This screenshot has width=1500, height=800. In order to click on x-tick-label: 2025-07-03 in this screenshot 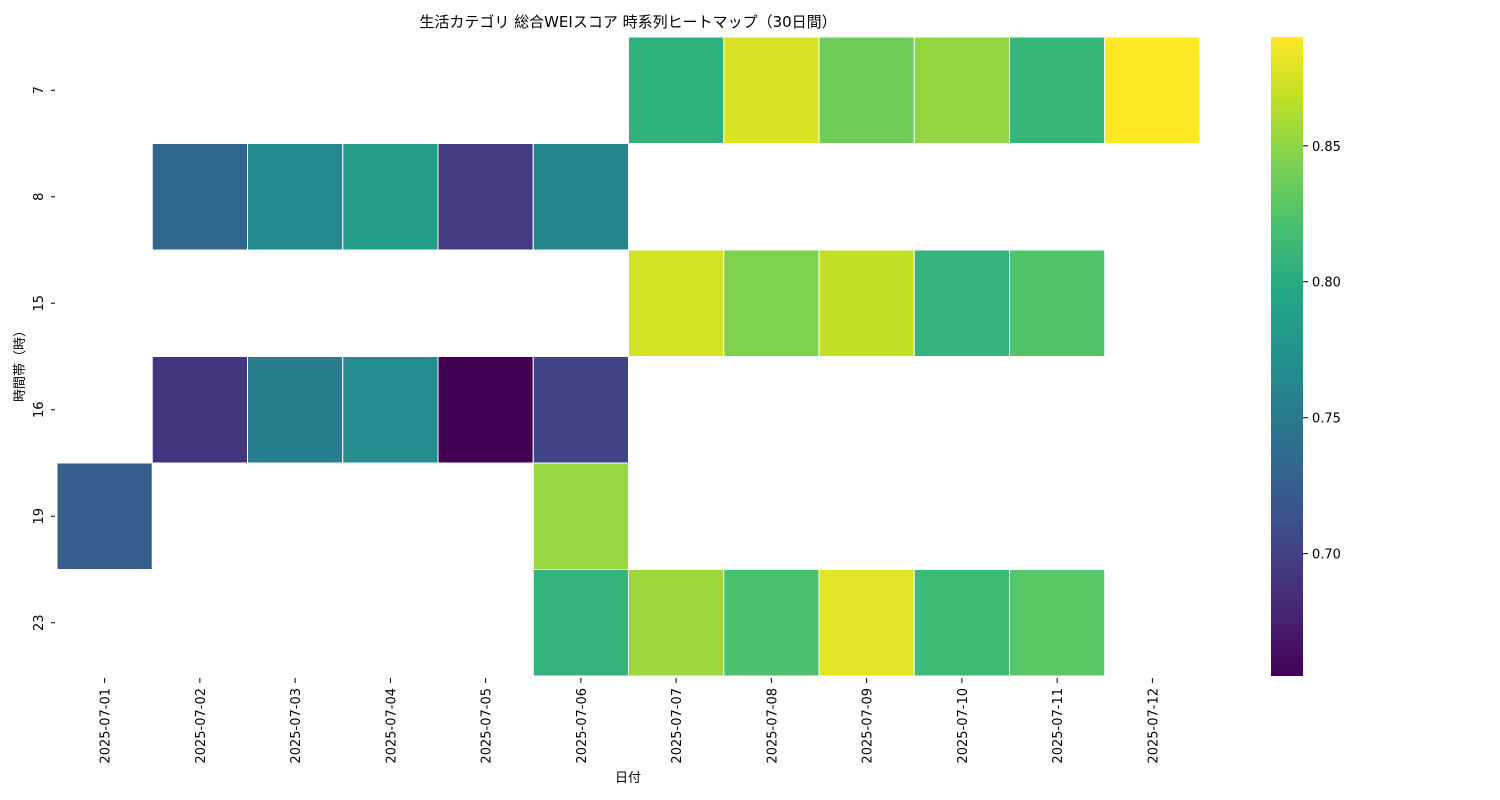, I will do `click(296, 726)`.